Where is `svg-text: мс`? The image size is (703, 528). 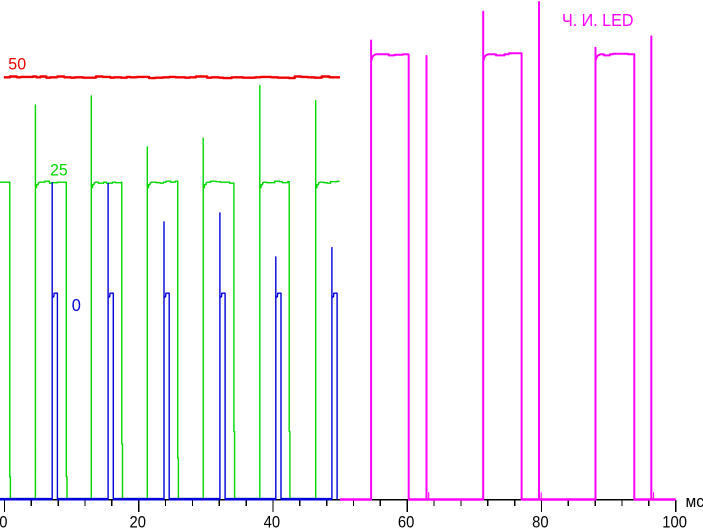
svg-text: мс is located at coordinates (694, 502).